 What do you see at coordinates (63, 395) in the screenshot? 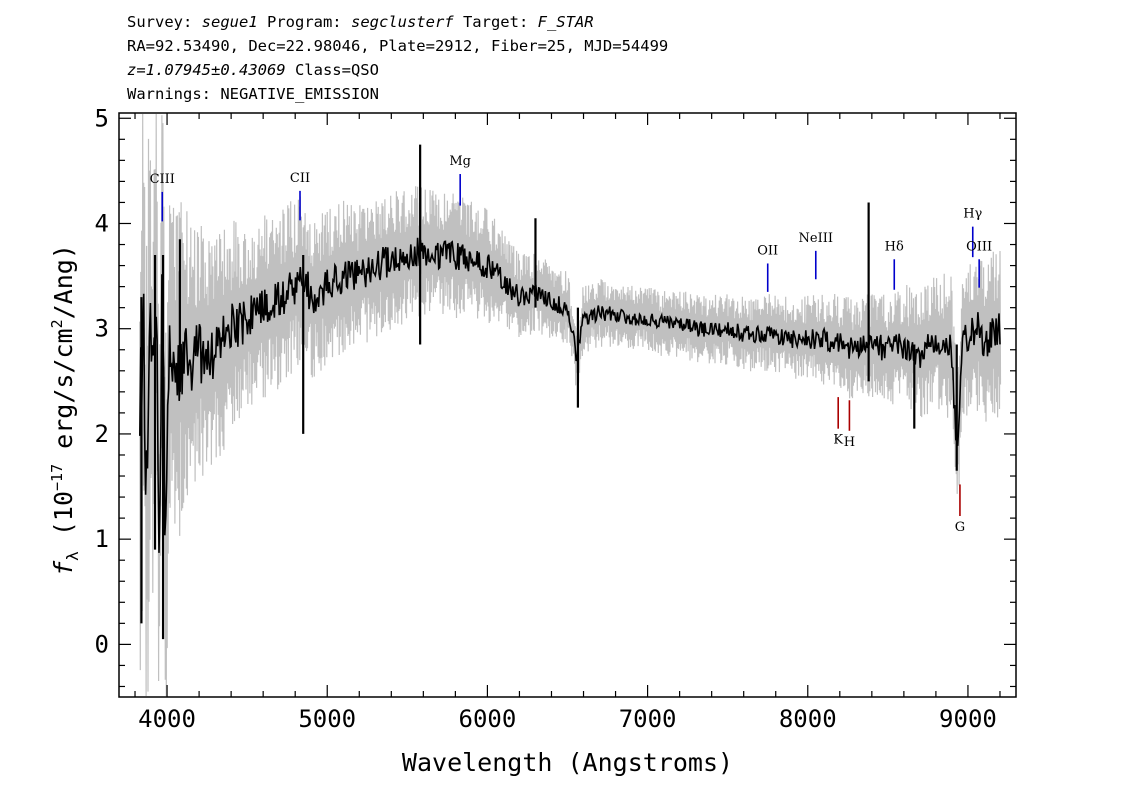
I see `y-axis-unit-b: erg/s/cm` at bounding box center [63, 395].